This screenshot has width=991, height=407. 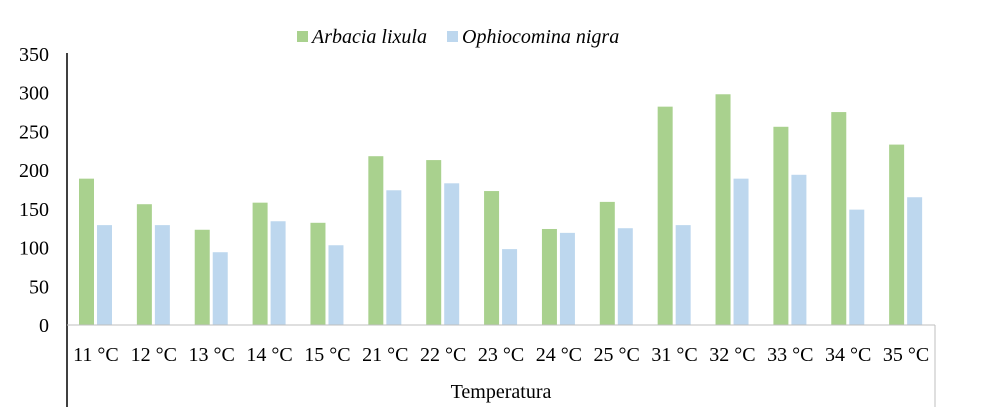 What do you see at coordinates (617, 355) in the screenshot?
I see `x-tick-label: 25 °C` at bounding box center [617, 355].